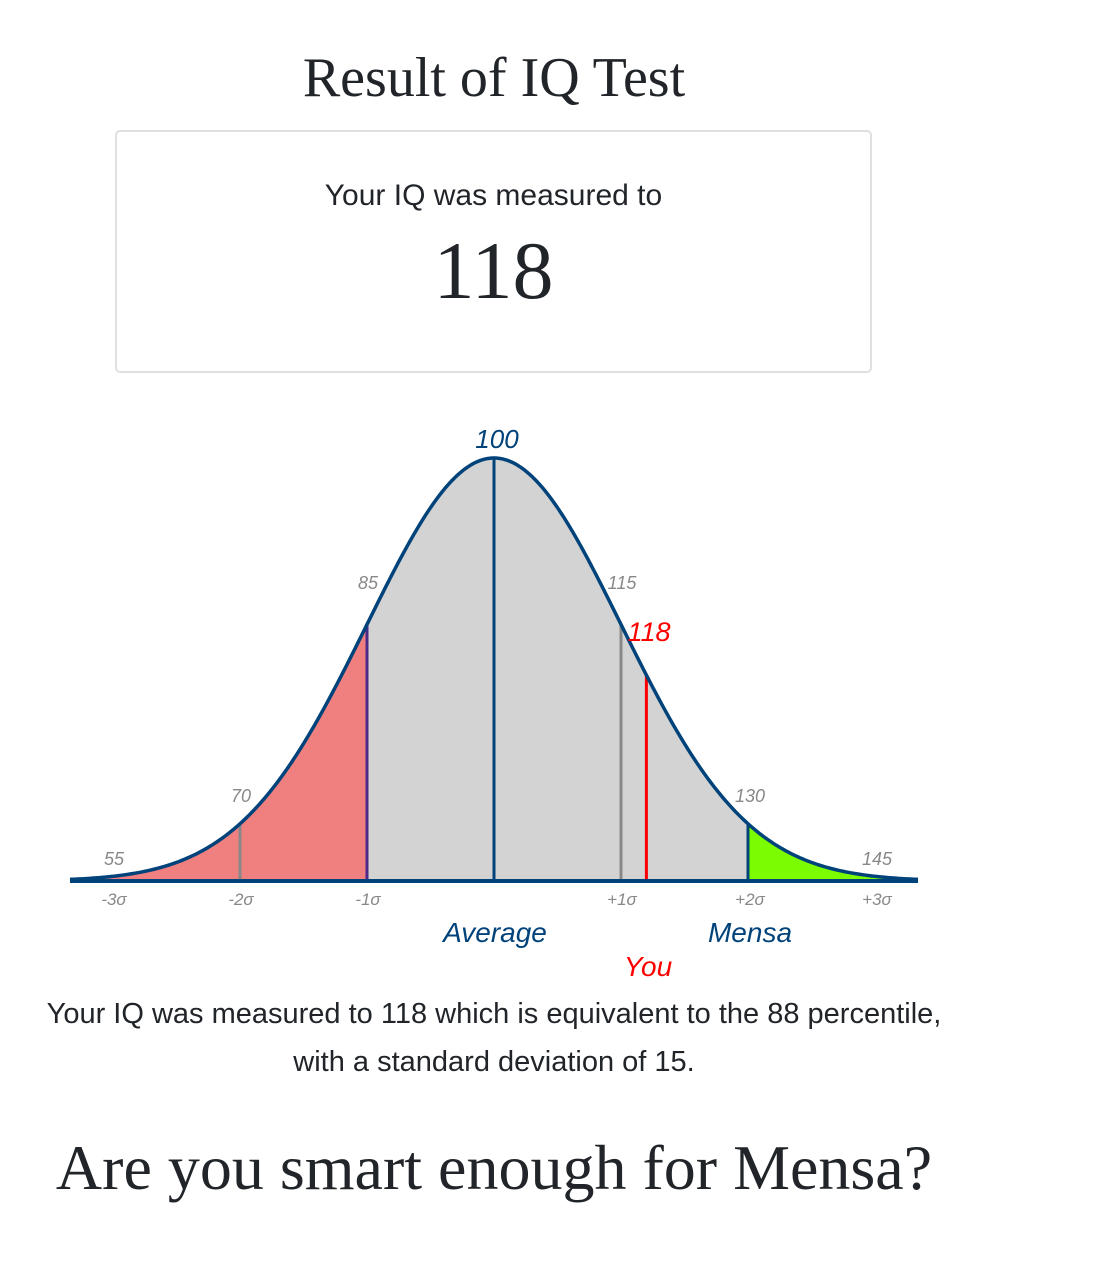 The image size is (1111, 1286). What do you see at coordinates (241, 796) in the screenshot?
I see `value-label-70: 70` at bounding box center [241, 796].